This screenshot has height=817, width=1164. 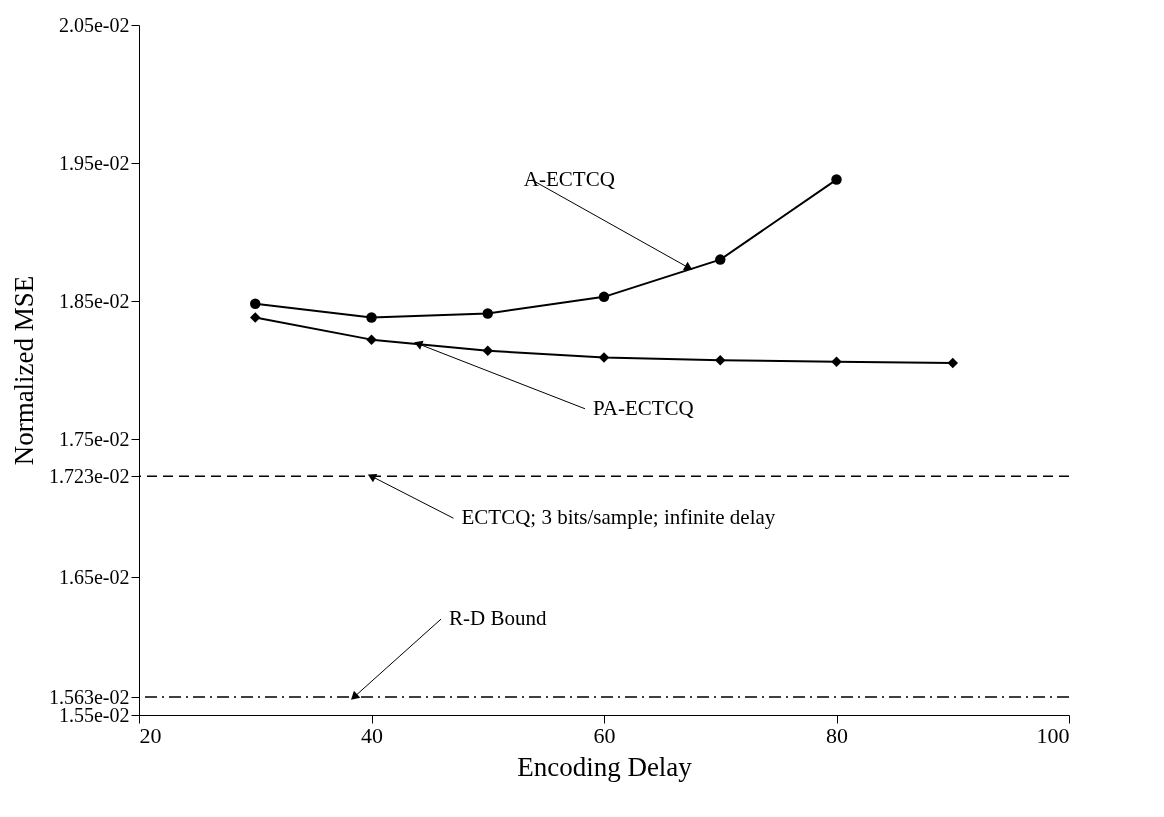 What do you see at coordinates (94, 300) in the screenshot?
I see `y-tick-label: 1.85e-02` at bounding box center [94, 300].